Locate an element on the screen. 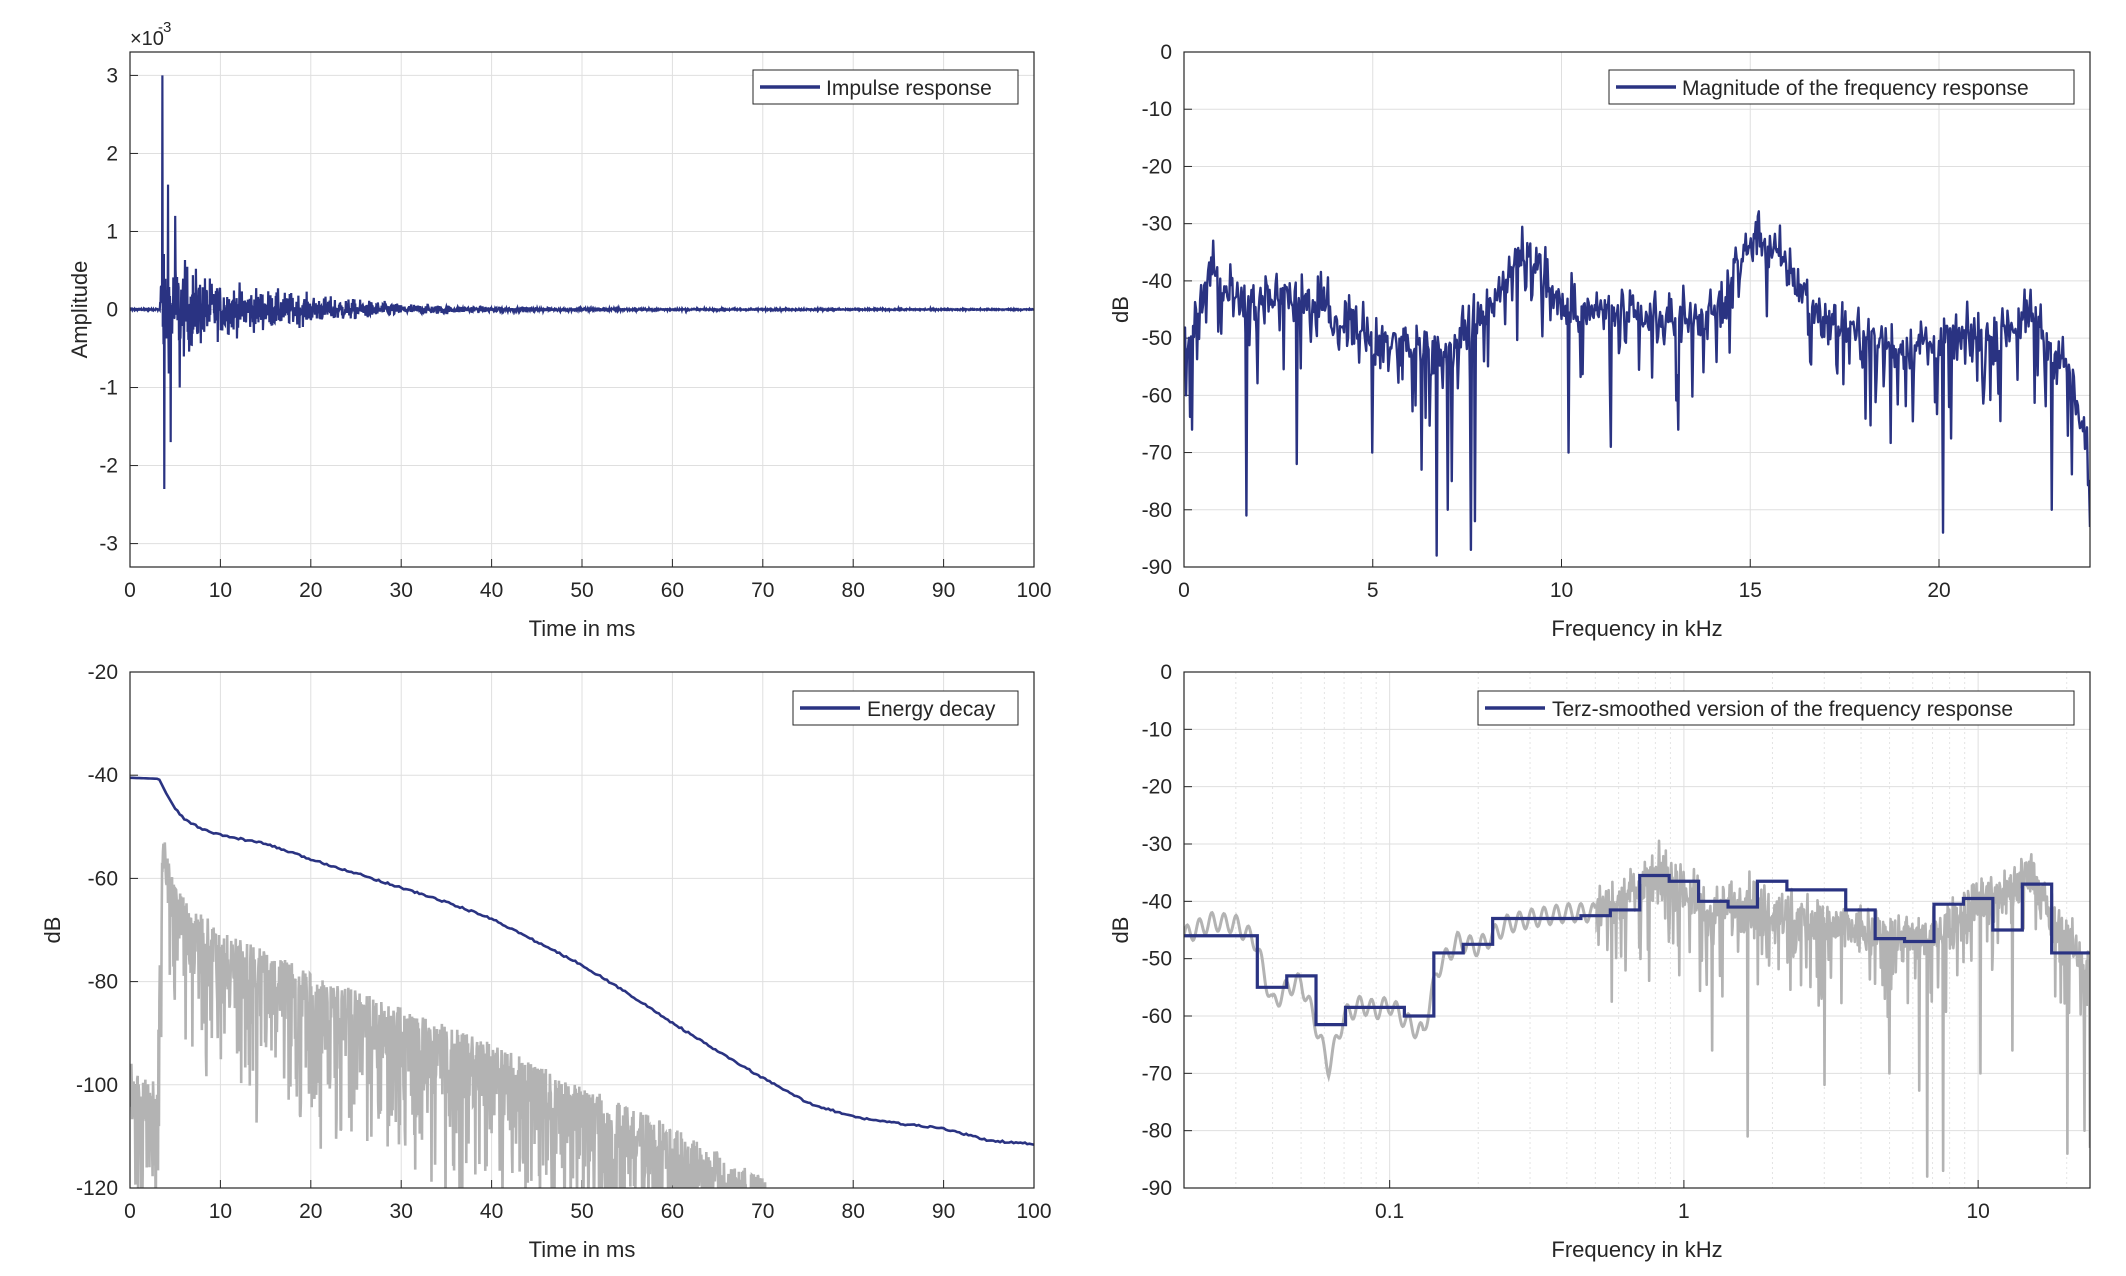 This screenshot has width=2126, height=1276. x-tick-label: 15 is located at coordinates (1750, 590).